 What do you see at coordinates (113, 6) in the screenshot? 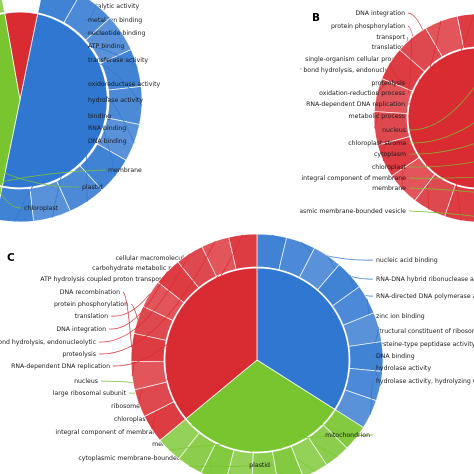
I see `term-label: catalytic activity` at bounding box center [113, 6].